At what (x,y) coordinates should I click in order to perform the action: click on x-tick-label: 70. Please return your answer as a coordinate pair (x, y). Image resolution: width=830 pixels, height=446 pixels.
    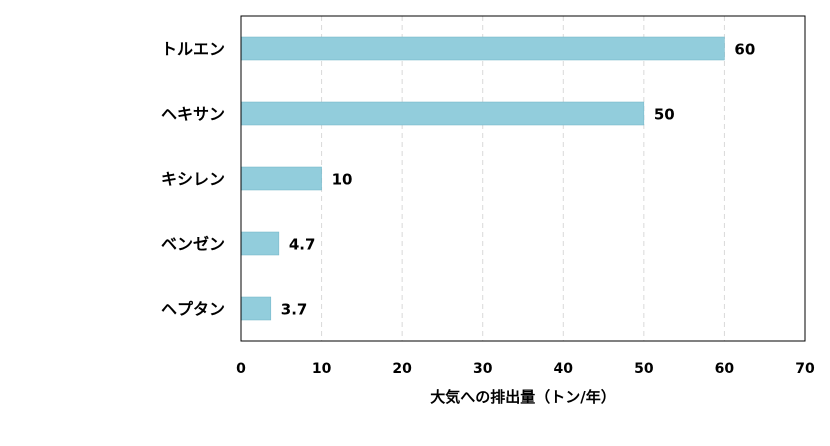
    Looking at the image, I should click on (805, 369).